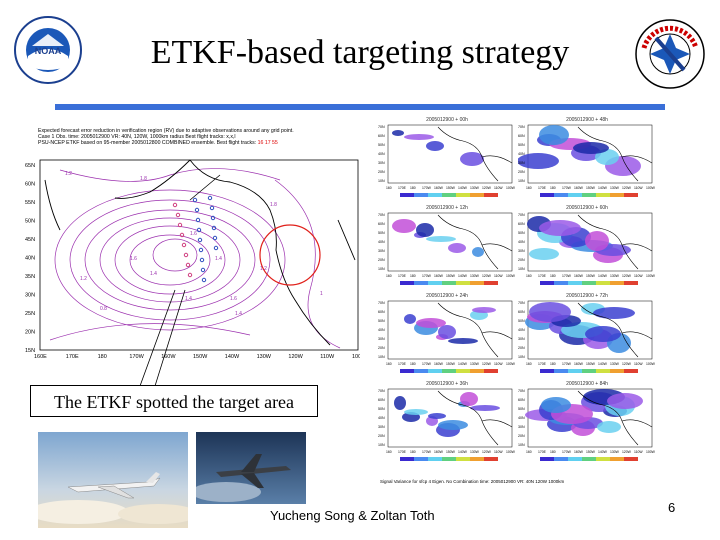 The height and width of the screenshot is (540, 720). Describe the element at coordinates (168, 357) in the screenshot. I see `lon-label: 160W` at that location.